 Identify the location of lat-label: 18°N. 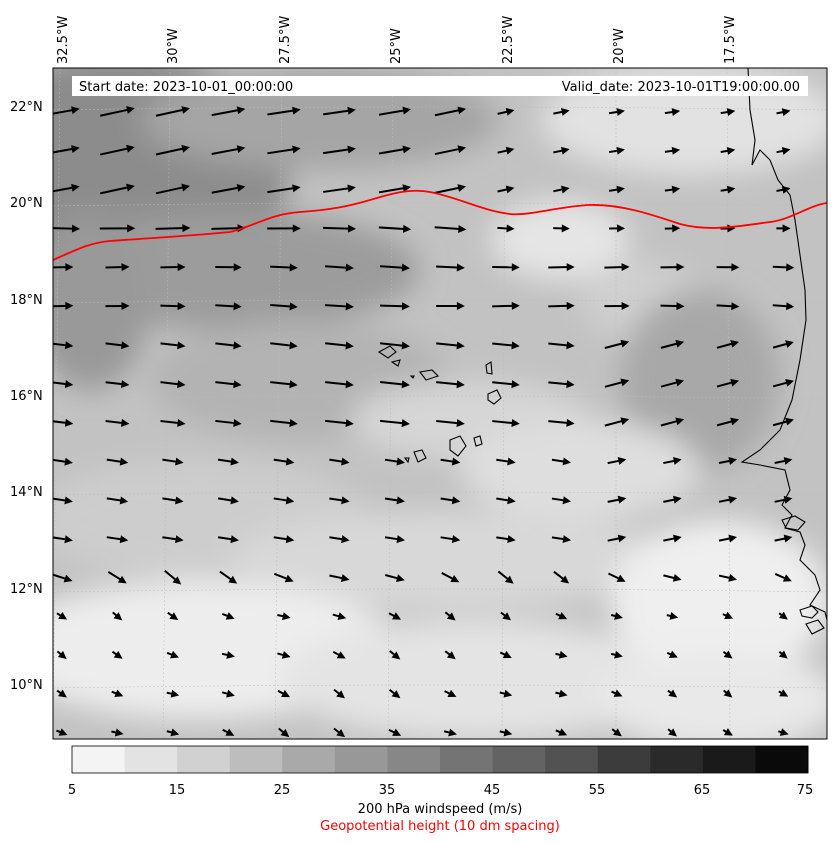
(26, 300).